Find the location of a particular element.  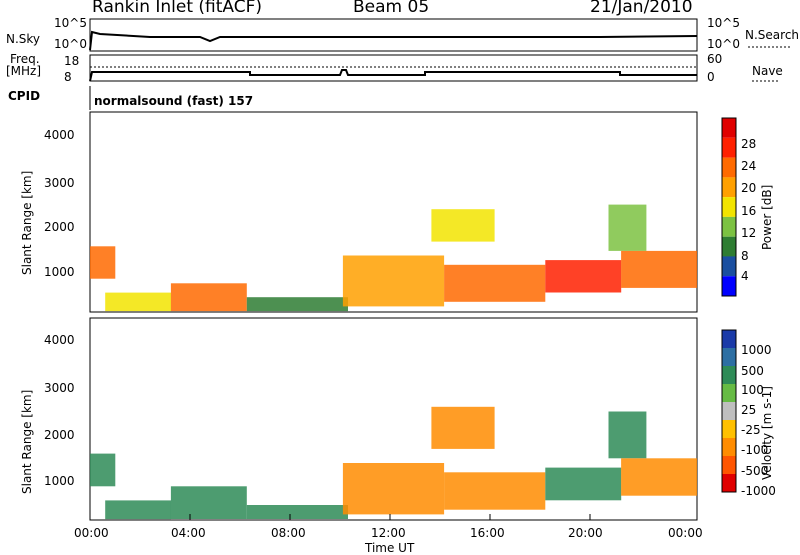

beam-title: Beam 05 is located at coordinates (391, 8).